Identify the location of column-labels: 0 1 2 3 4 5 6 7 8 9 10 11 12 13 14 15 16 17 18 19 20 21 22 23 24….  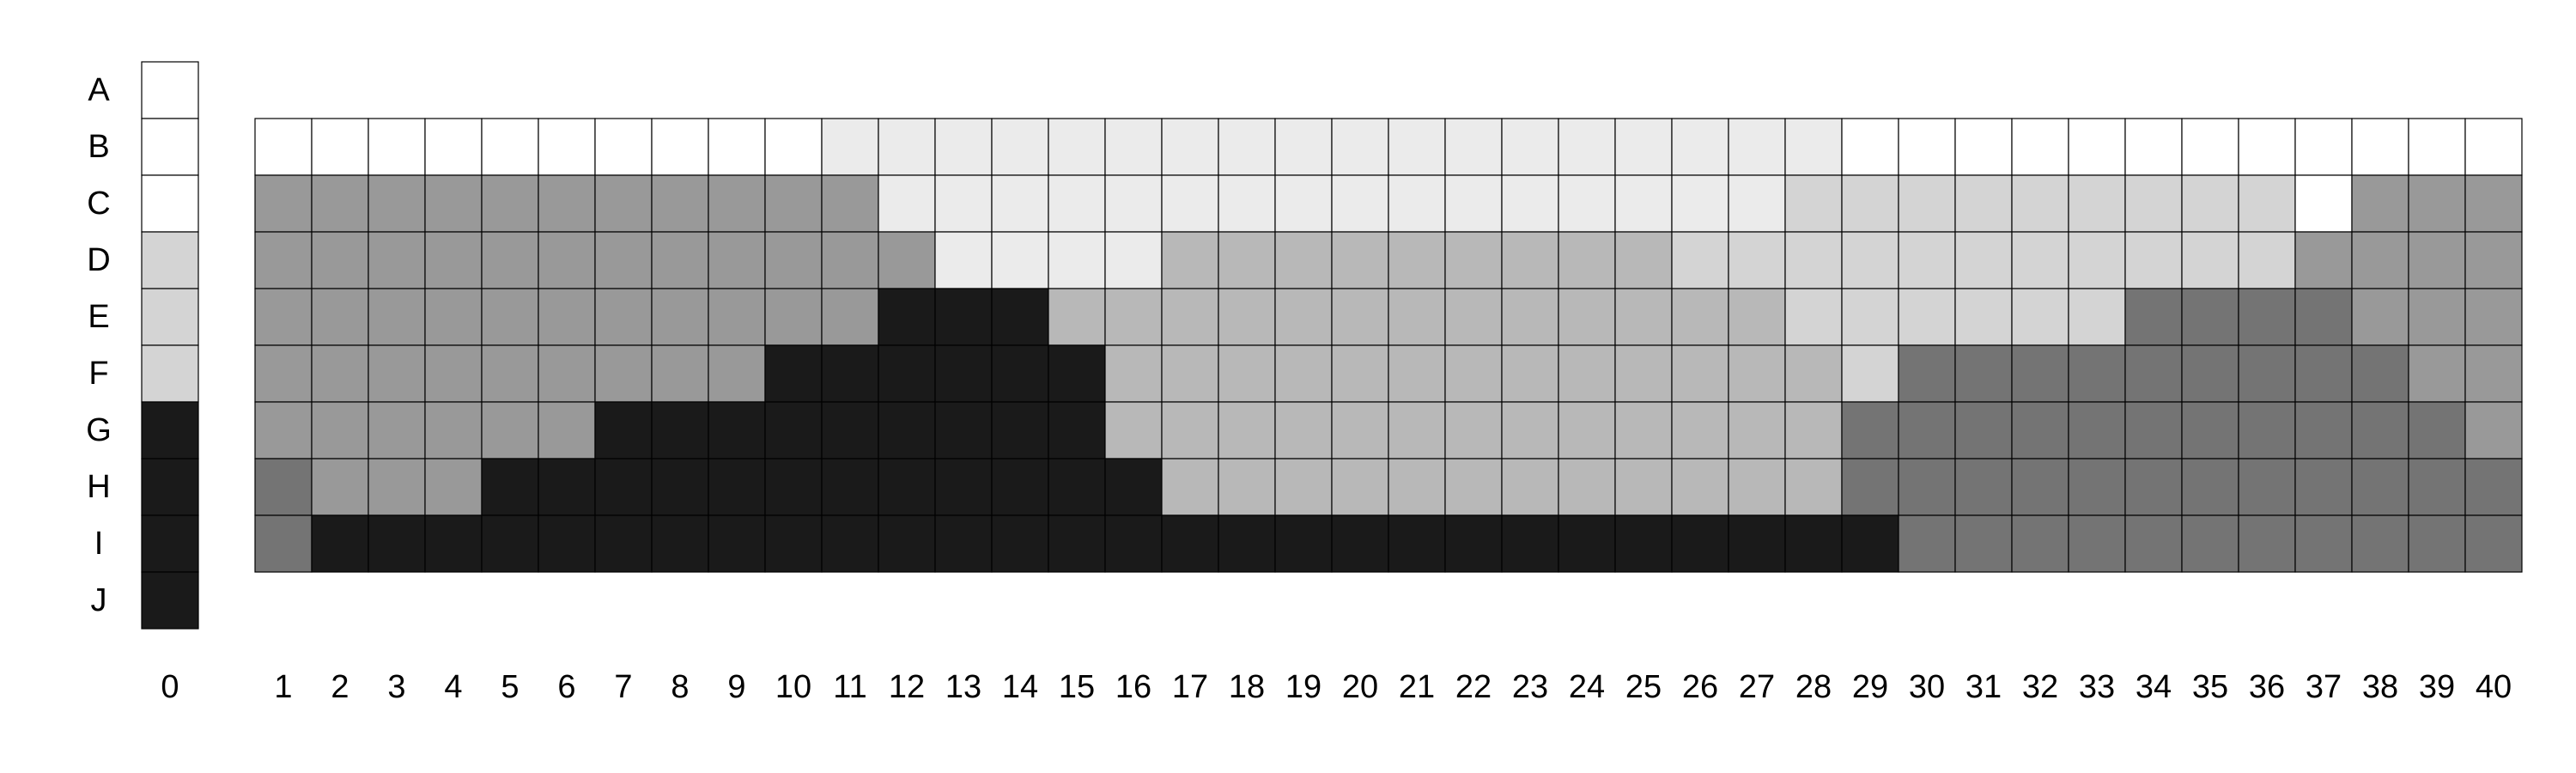
(1336, 687).